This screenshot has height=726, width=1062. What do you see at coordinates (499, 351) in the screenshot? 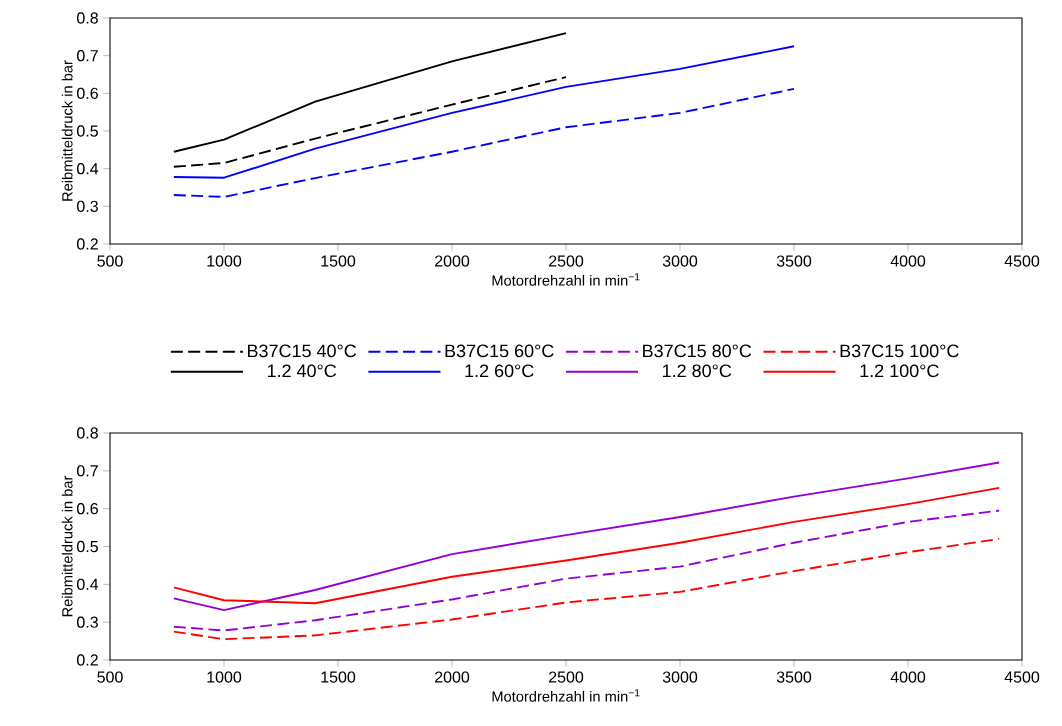
I see `legend-label: B37C15 60°C` at bounding box center [499, 351].